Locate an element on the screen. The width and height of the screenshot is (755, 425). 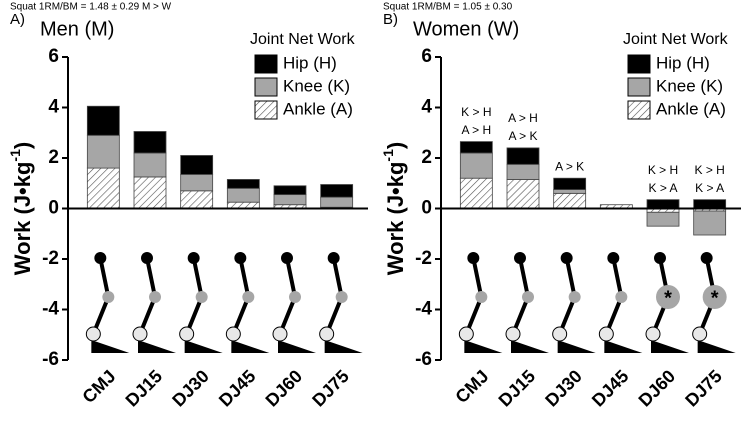
y-tick-label: -2 is located at coordinates (423, 258).